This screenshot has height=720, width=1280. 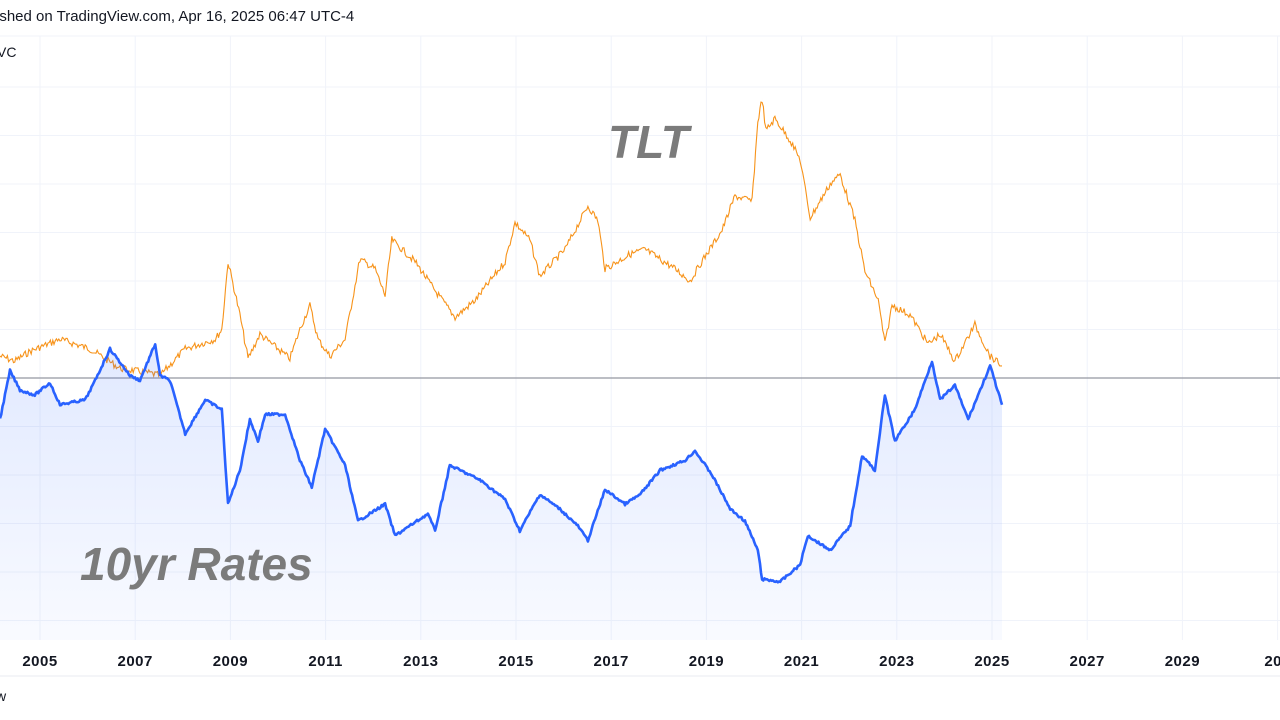 What do you see at coordinates (135, 661) in the screenshot?
I see `x-tick-label: 2007` at bounding box center [135, 661].